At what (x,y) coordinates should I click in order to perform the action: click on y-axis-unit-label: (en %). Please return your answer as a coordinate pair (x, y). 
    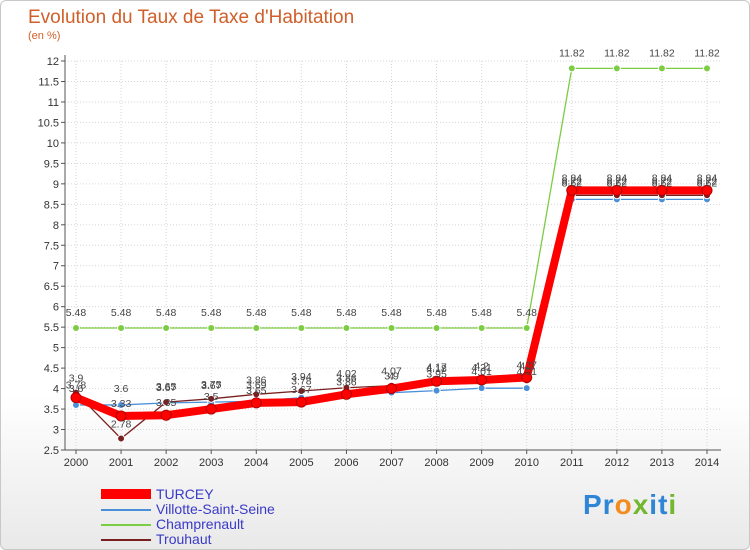
    Looking at the image, I should click on (44, 36).